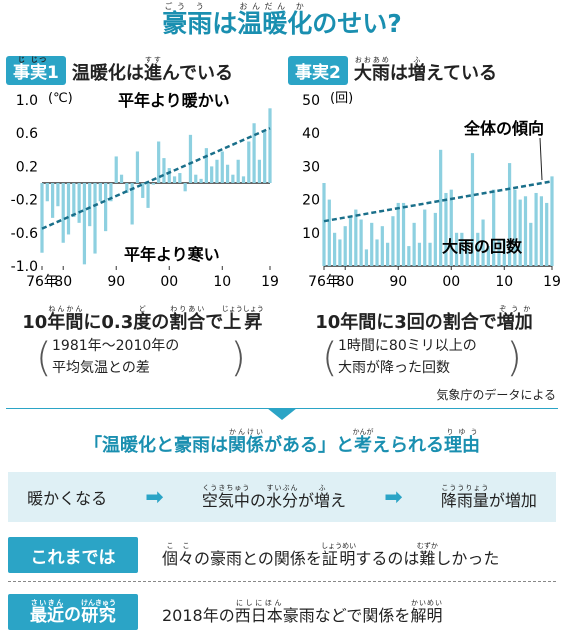 The height and width of the screenshot is (640, 564). What do you see at coordinates (282, 20) in the screenshot?
I see `page-title: 豪ごう雨うは温おん暖だん化かのせい?` at bounding box center [282, 20].